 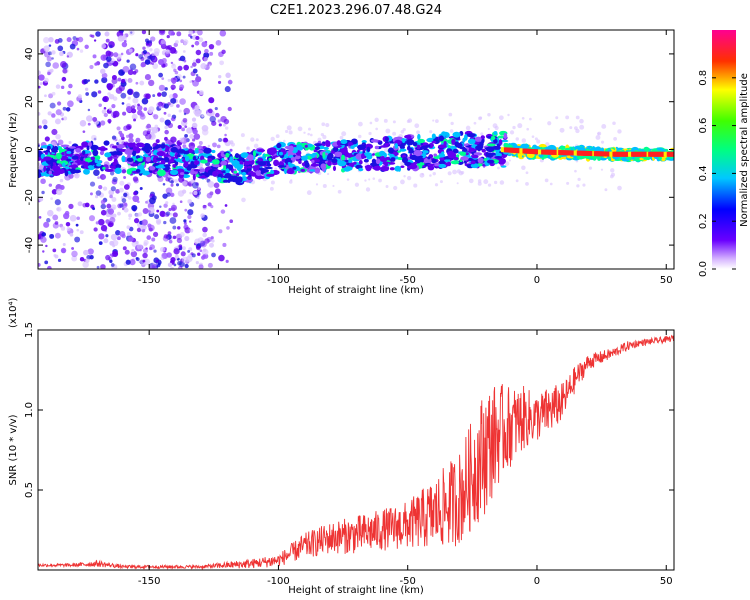 What do you see at coordinates (29, 330) in the screenshot?
I see `snr-y-tick-label: 1.5` at bounding box center [29, 330].